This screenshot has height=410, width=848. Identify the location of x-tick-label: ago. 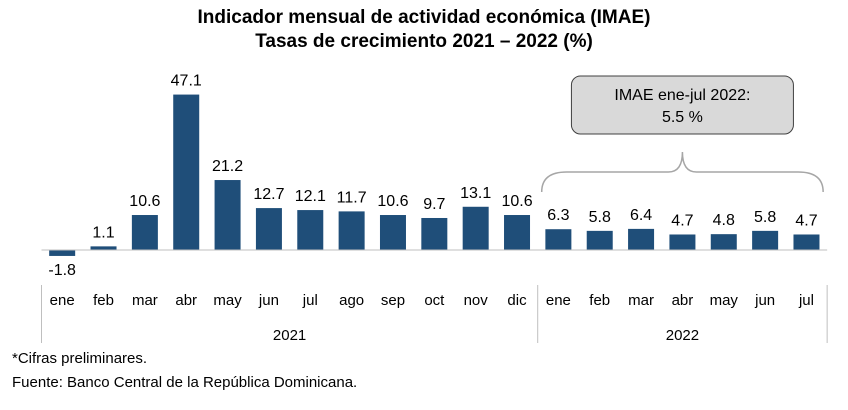
(351, 300).